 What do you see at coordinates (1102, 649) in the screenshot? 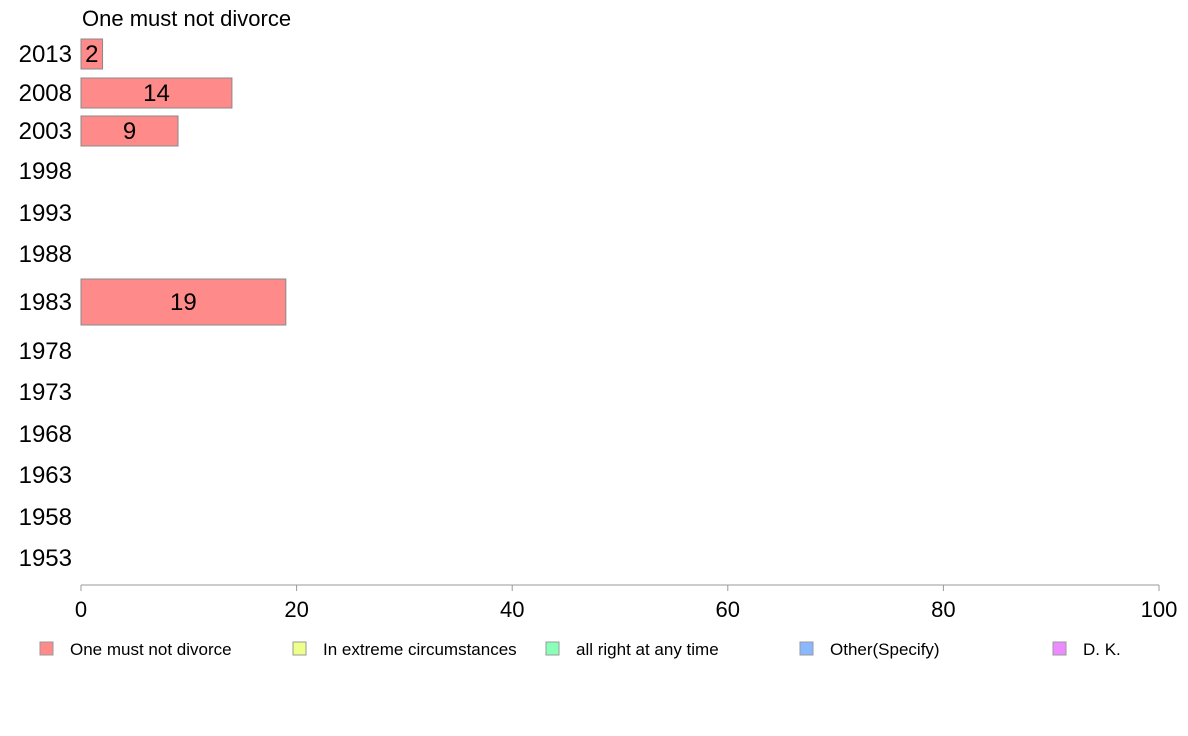
I see `legend-label: D. K.` at bounding box center [1102, 649].